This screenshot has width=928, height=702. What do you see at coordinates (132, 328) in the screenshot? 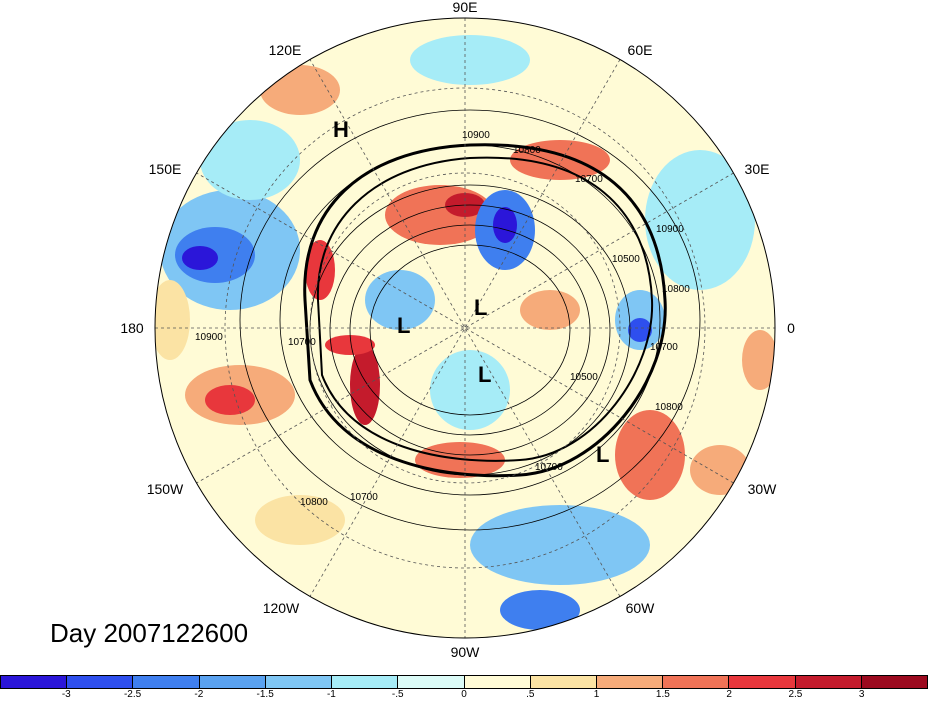
I see `lon-label-180: 180` at bounding box center [132, 328].